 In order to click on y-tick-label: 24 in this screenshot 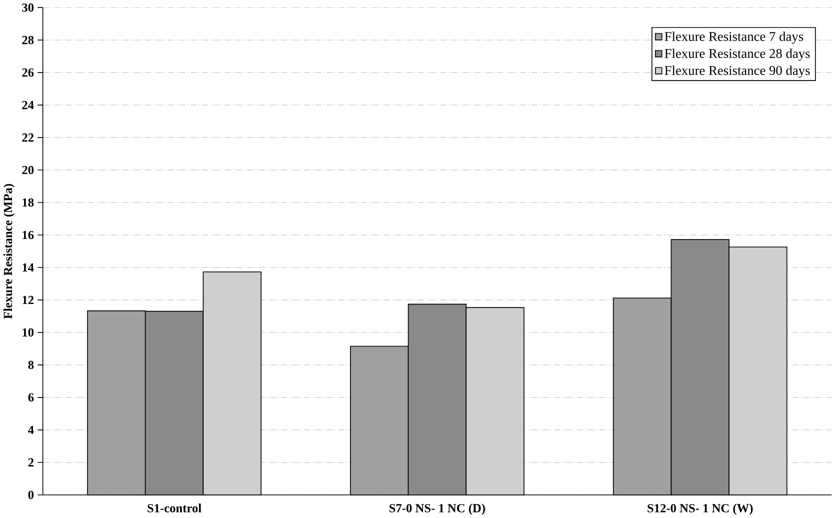, I will do `click(28, 104)`.